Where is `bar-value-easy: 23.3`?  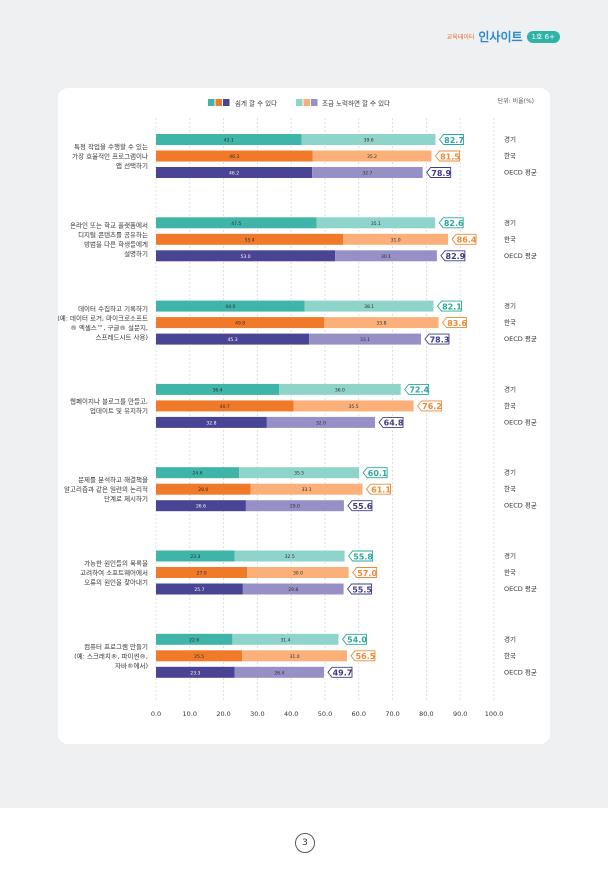
bar-value-easy: 23.3 is located at coordinates (195, 557).